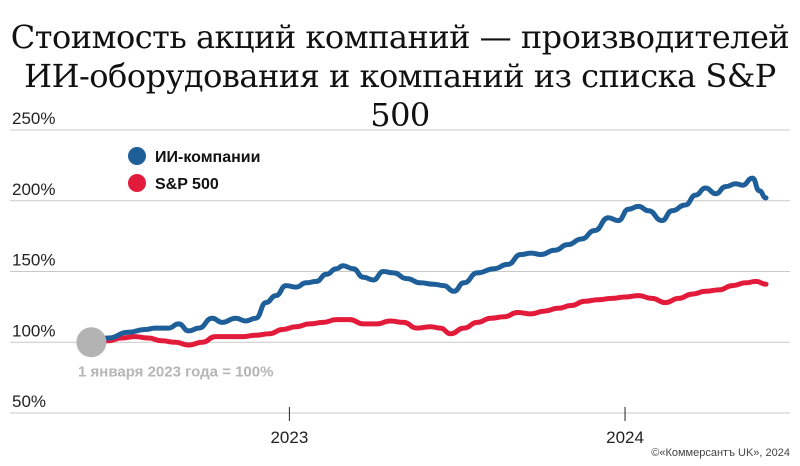 Image resolution: width=800 pixels, height=466 pixels. What do you see at coordinates (428, 313) in the screenshot?
I see `series-line-sp500` at bounding box center [428, 313].